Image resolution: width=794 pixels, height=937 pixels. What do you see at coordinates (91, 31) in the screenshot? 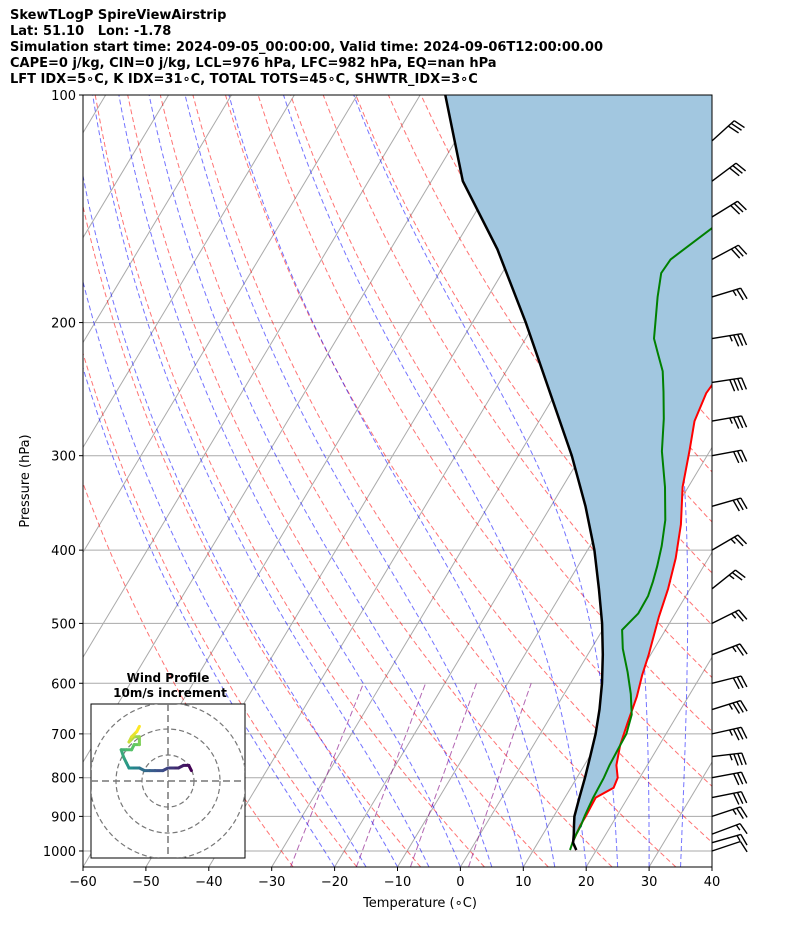
I see `title-line-location: Lat: 51.10 Lon: -1.78` at bounding box center [91, 31].